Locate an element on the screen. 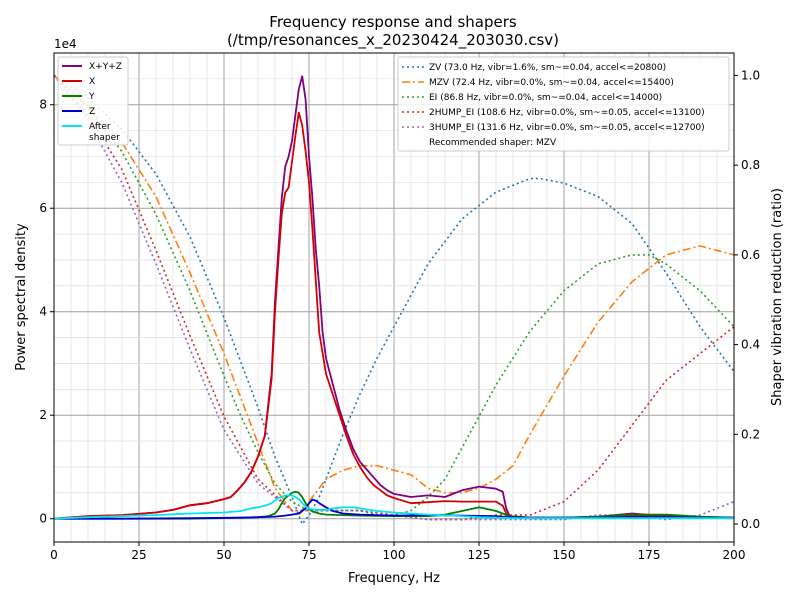  x-tick-label: 125 is located at coordinates (479, 555).